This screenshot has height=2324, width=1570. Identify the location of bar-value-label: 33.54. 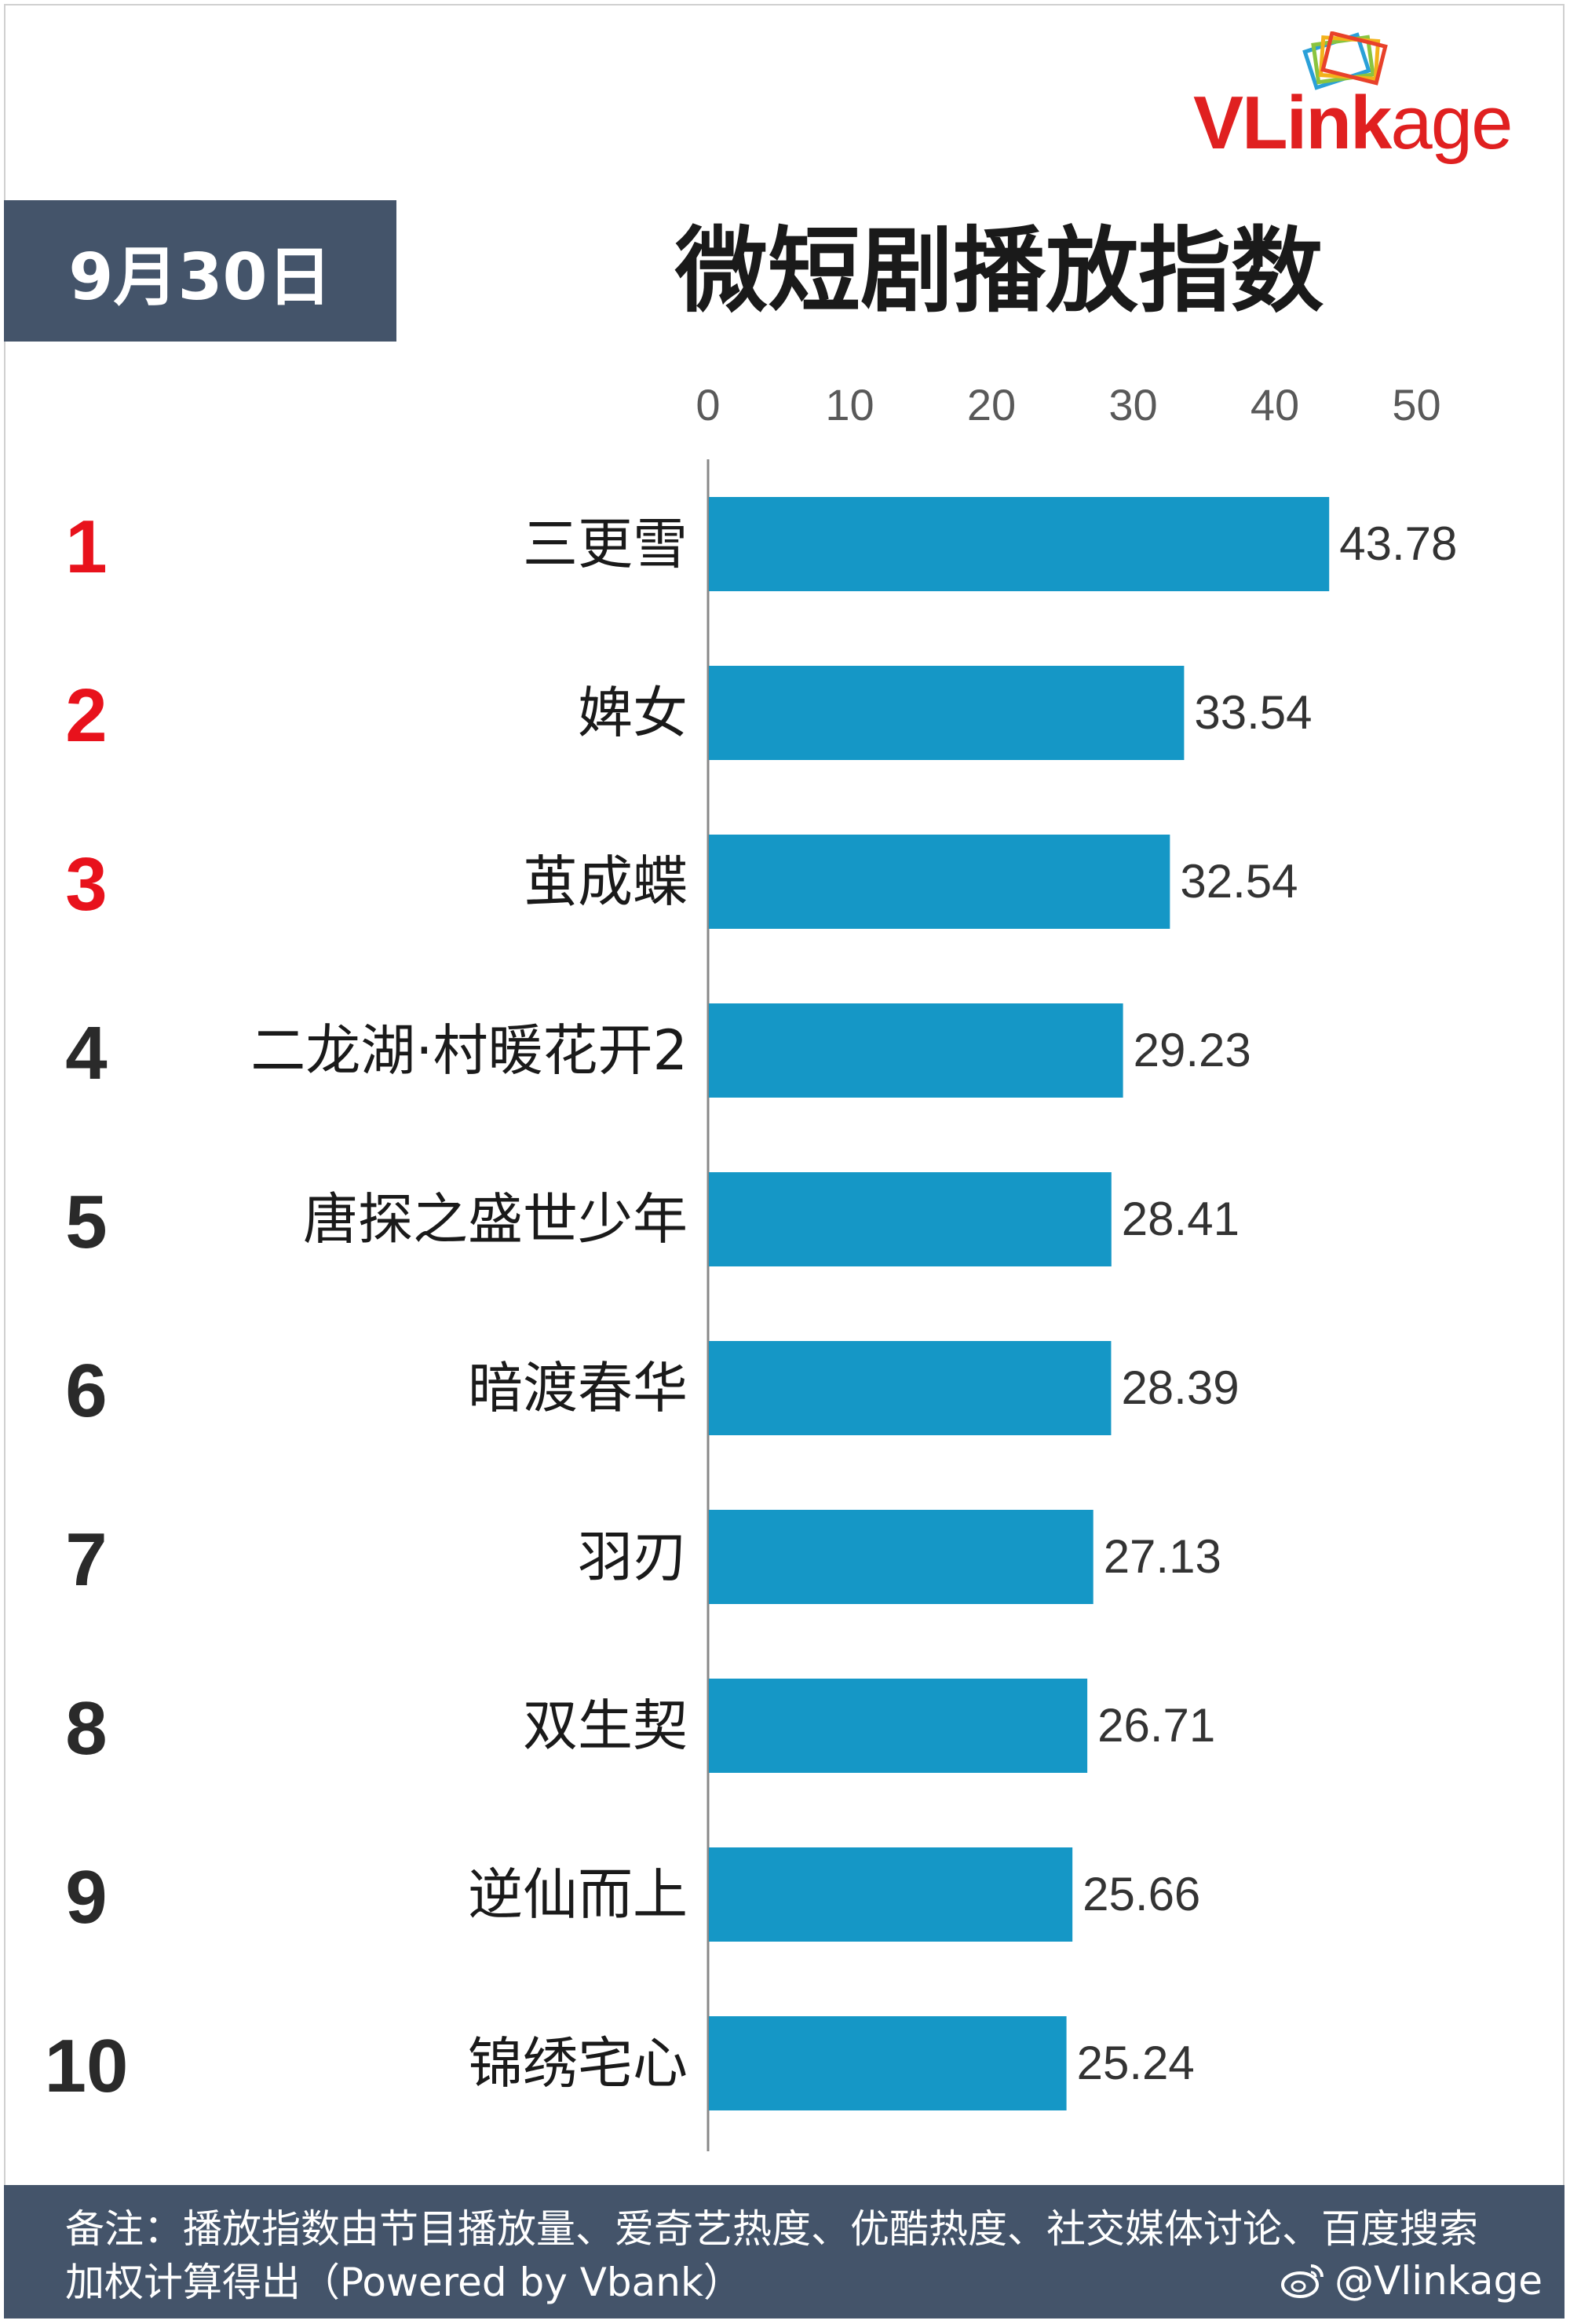
(1253, 712).